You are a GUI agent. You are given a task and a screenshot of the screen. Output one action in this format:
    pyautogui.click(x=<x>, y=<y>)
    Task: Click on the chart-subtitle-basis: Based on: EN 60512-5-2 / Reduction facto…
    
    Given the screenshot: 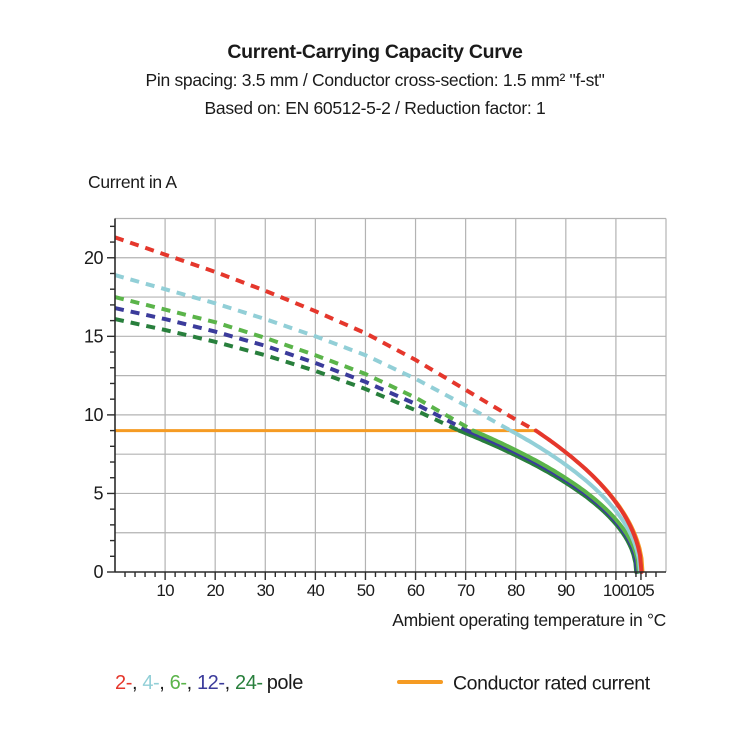 What is the action you would take?
    pyautogui.click(x=375, y=108)
    